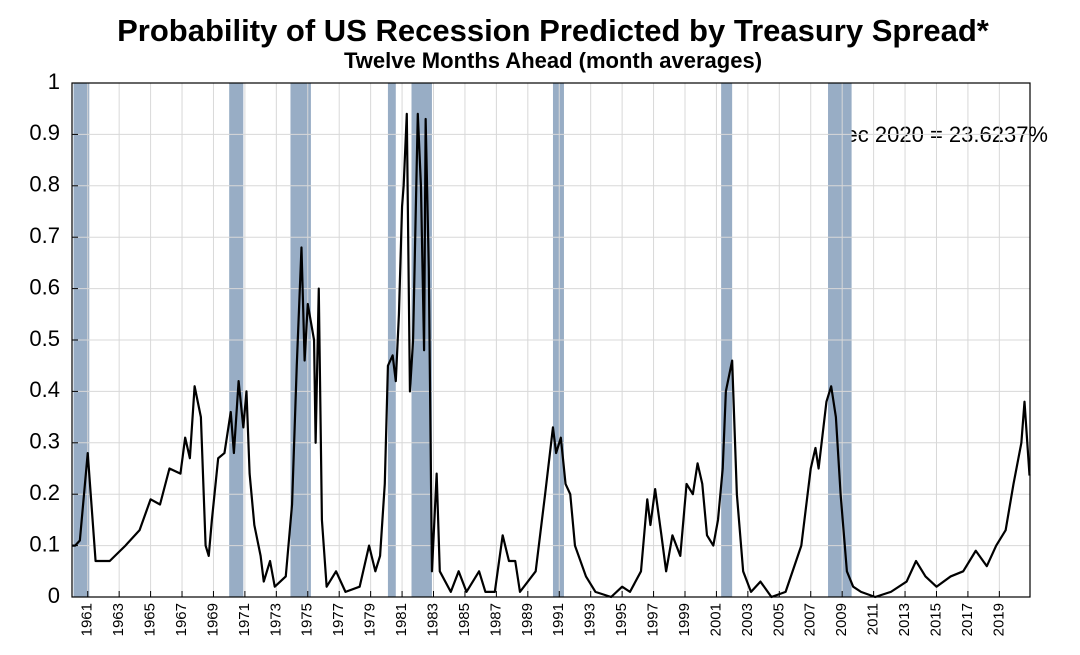  I want to click on x-tick-label: 1975, so click(307, 619).